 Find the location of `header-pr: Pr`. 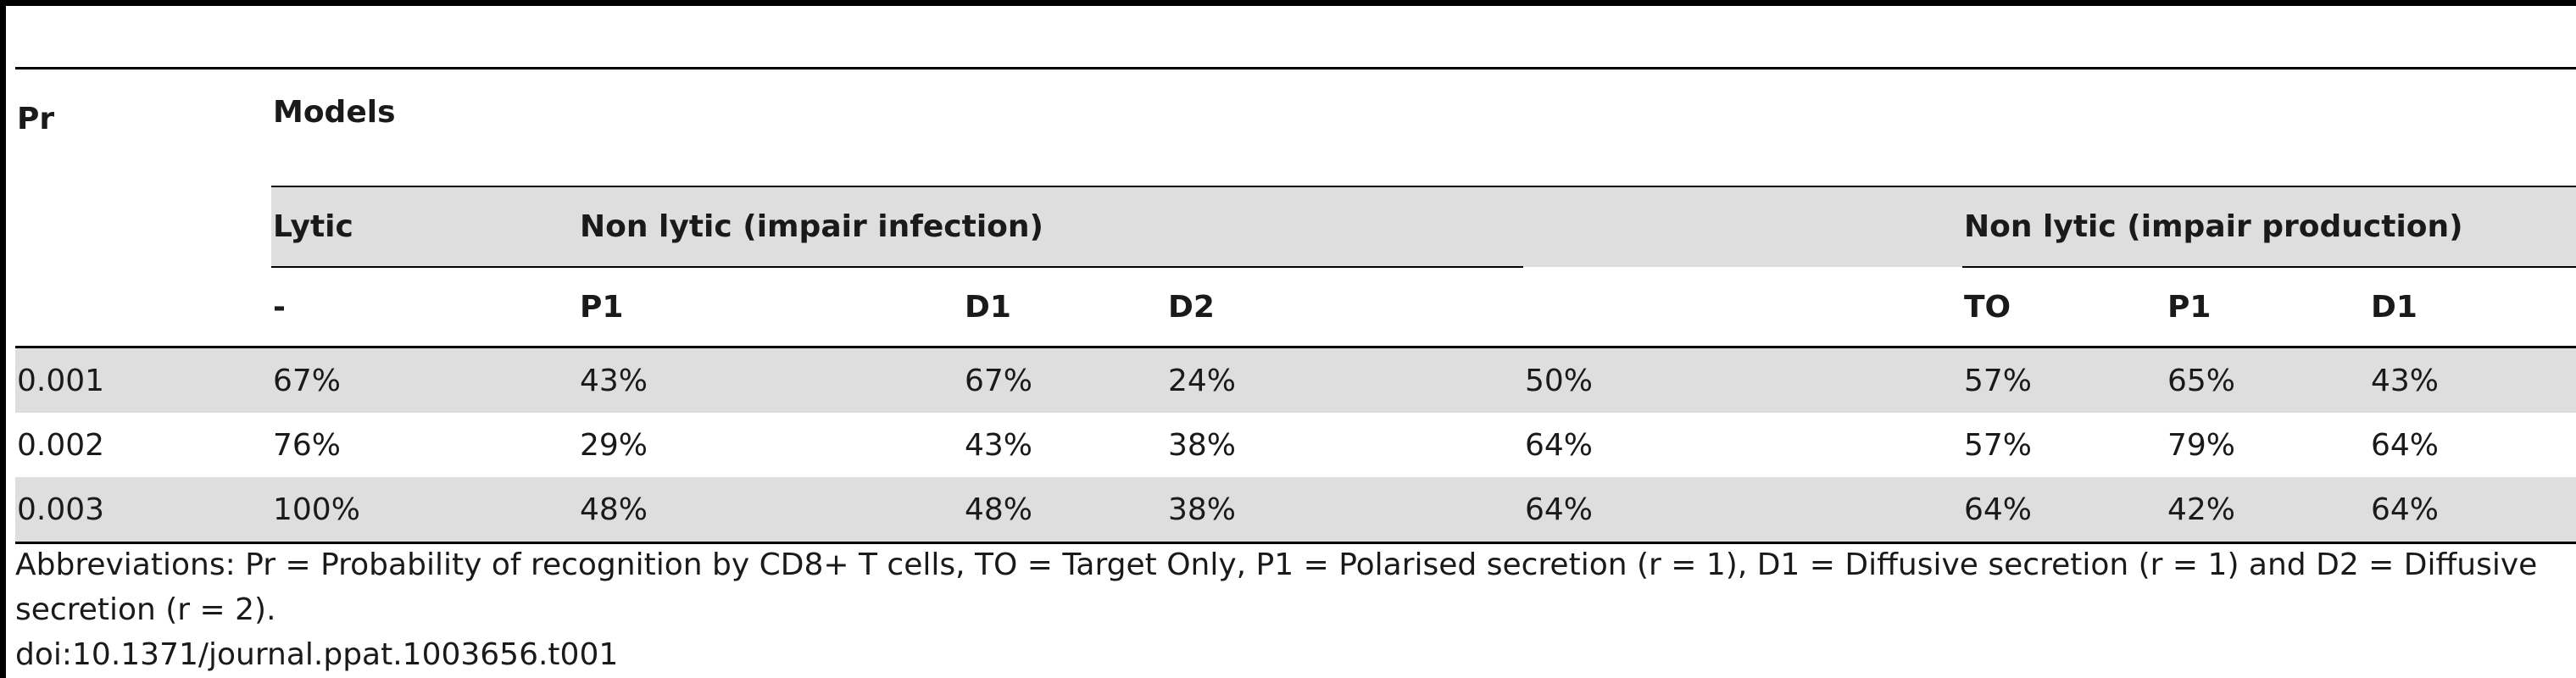

header-pr: Pr is located at coordinates (143, 207).